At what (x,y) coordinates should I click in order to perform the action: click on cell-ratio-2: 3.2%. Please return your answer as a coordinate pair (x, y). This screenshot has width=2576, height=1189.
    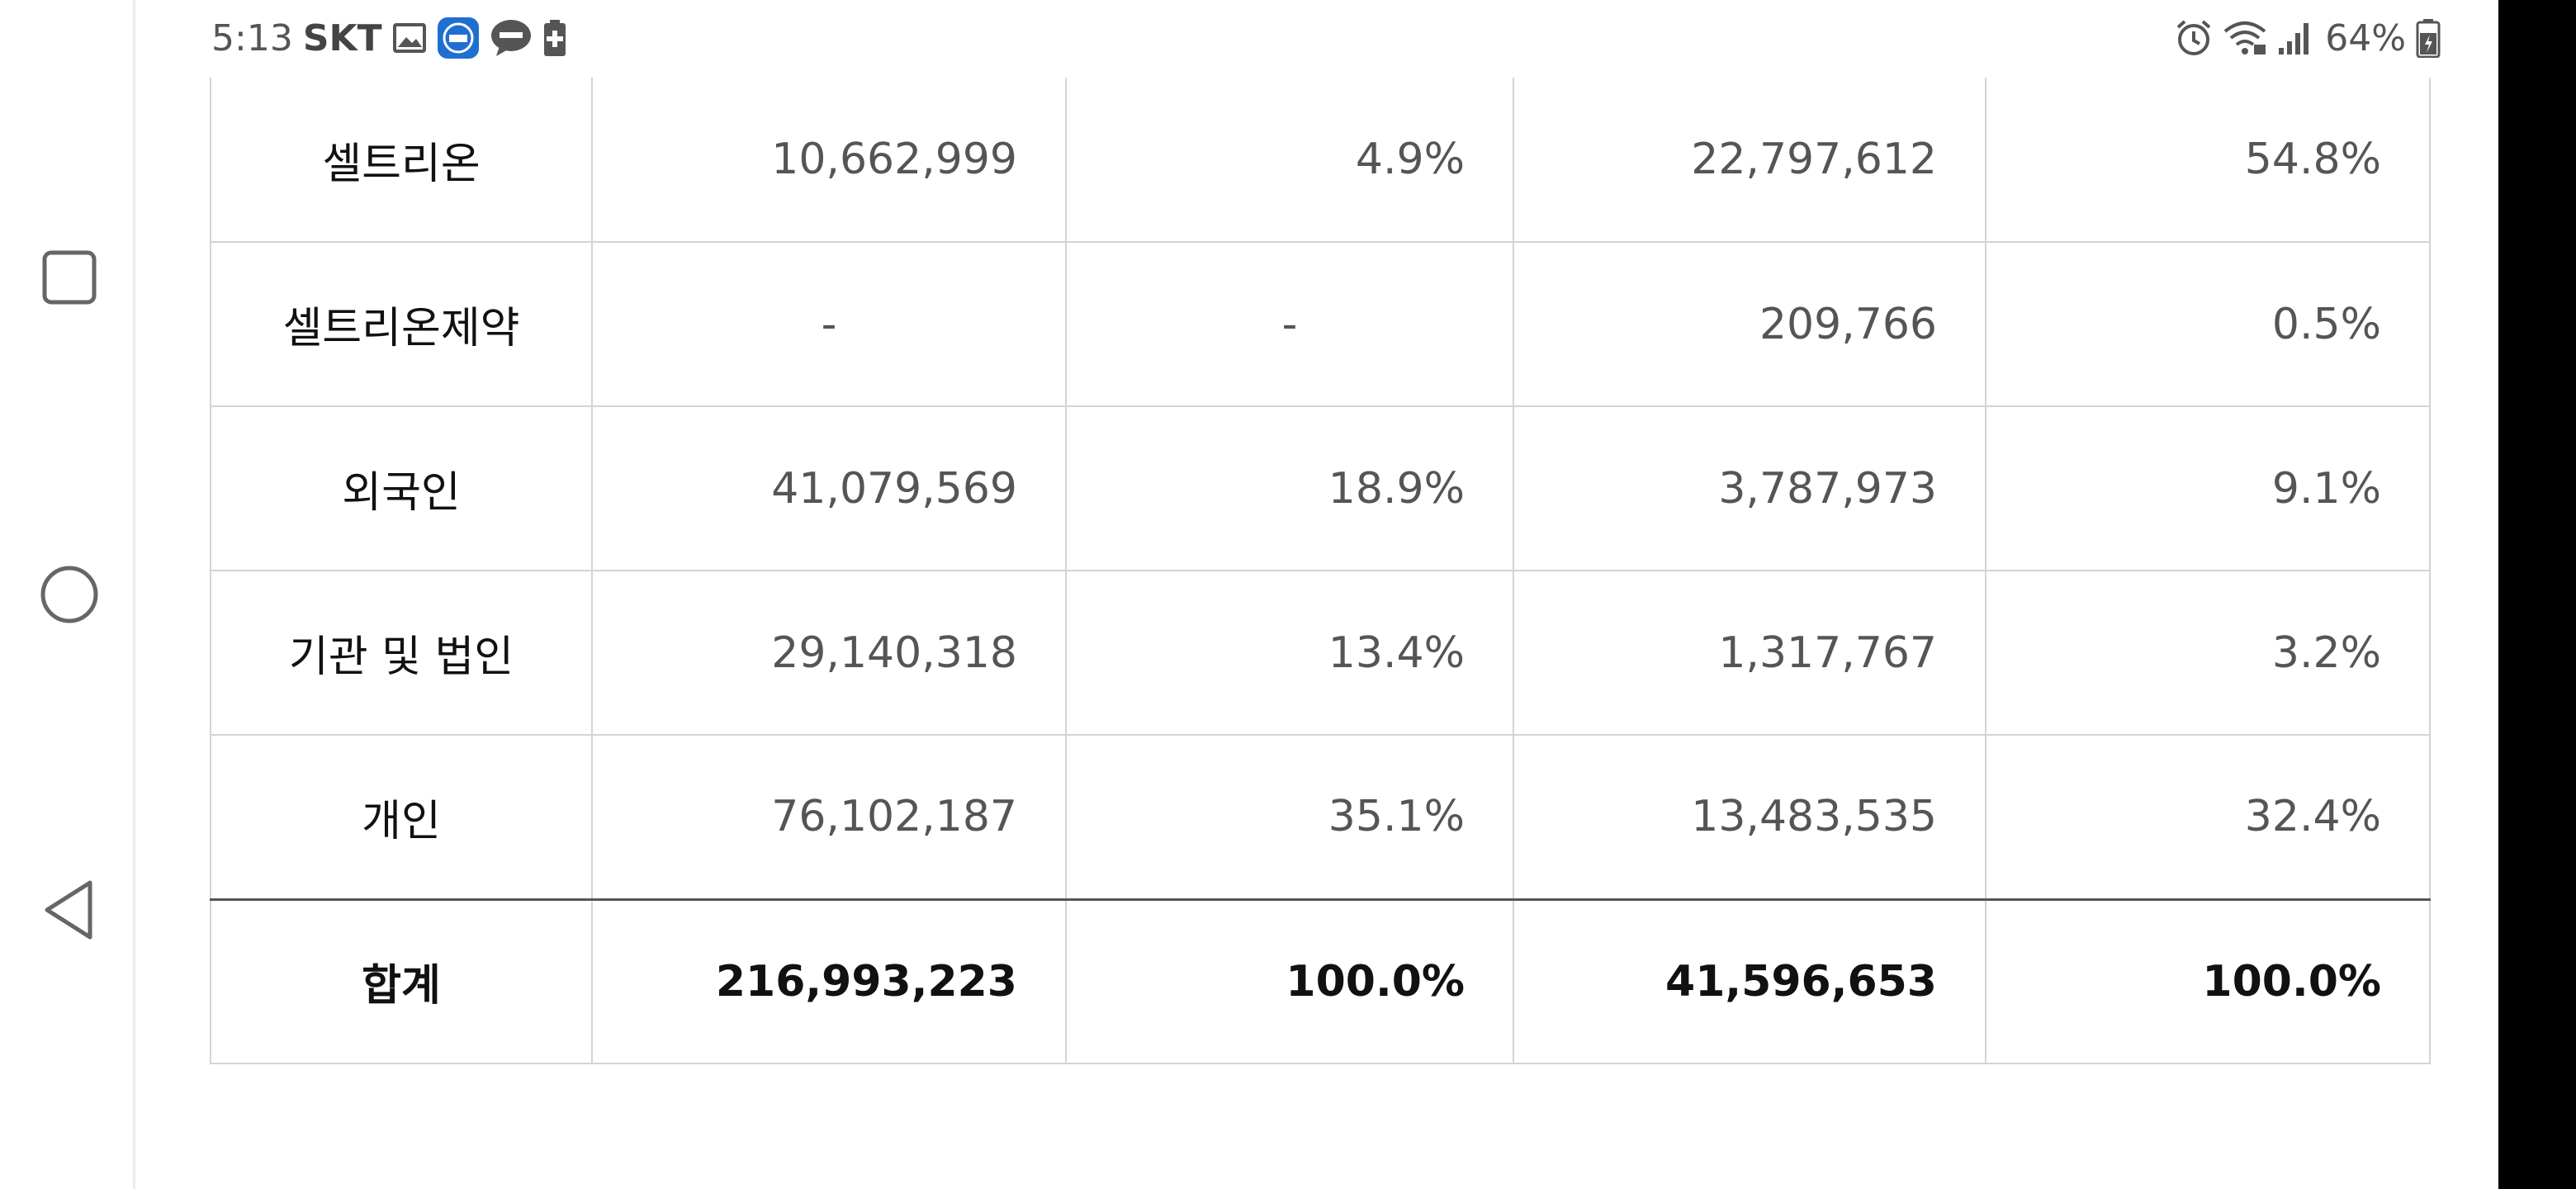
    Looking at the image, I should click on (2208, 653).